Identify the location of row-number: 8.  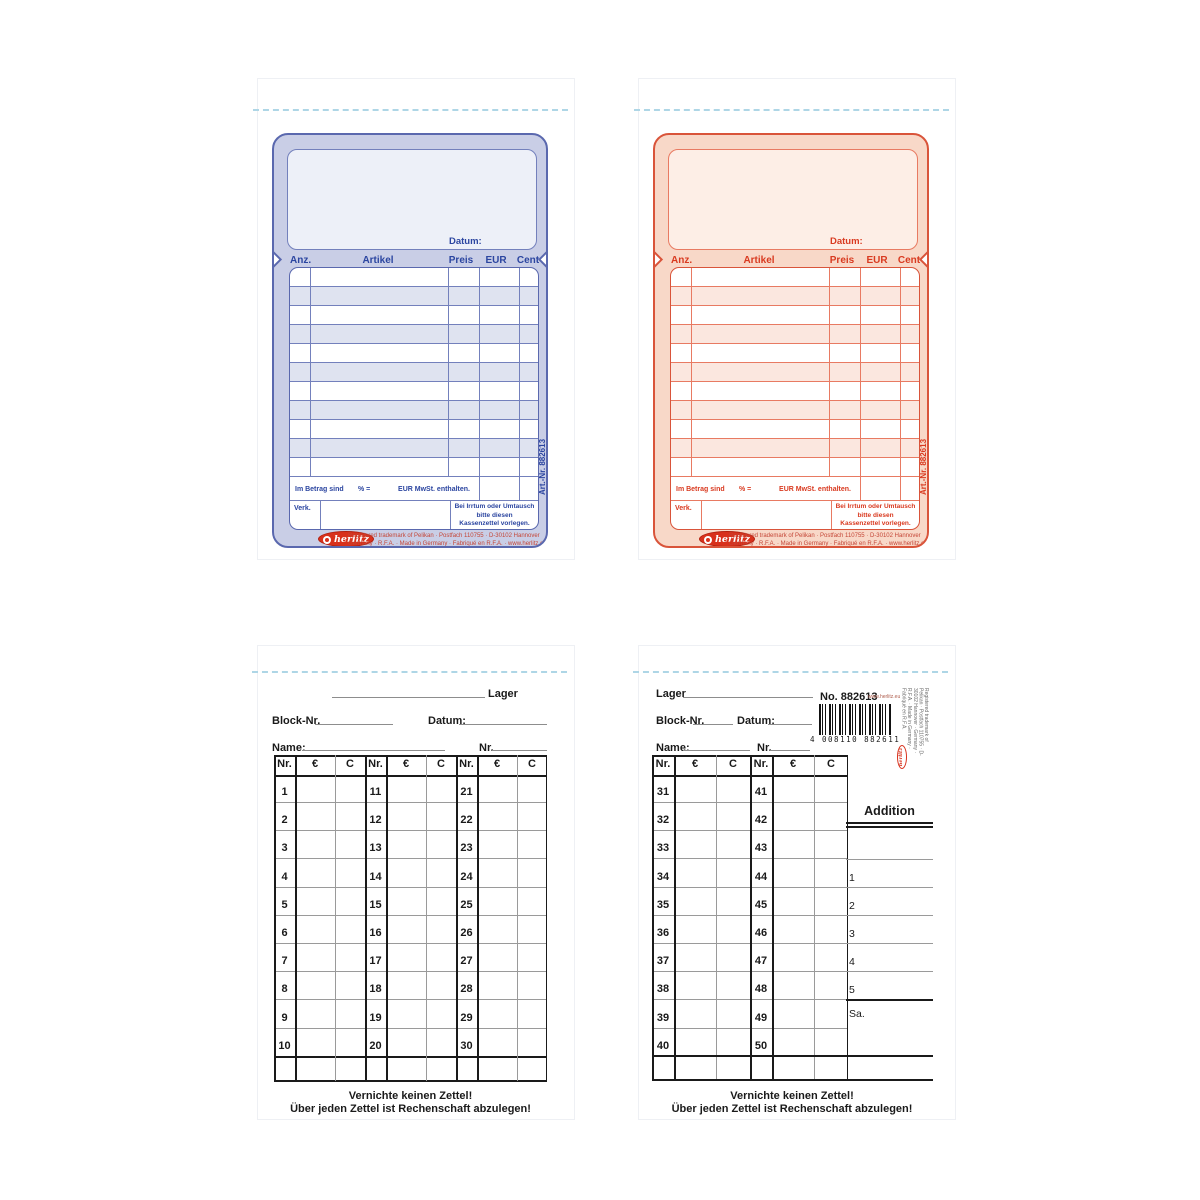
(284, 989).